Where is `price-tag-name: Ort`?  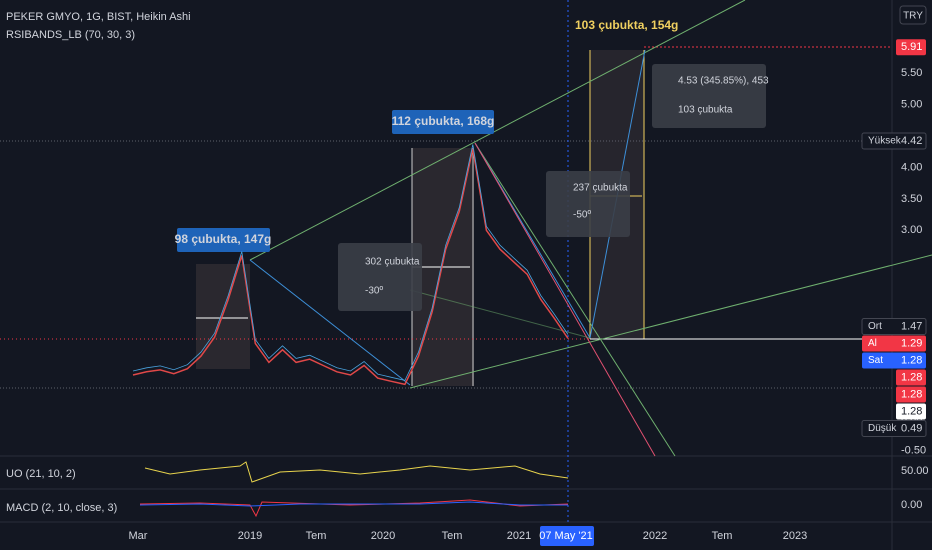
price-tag-name: Ort is located at coordinates (875, 326).